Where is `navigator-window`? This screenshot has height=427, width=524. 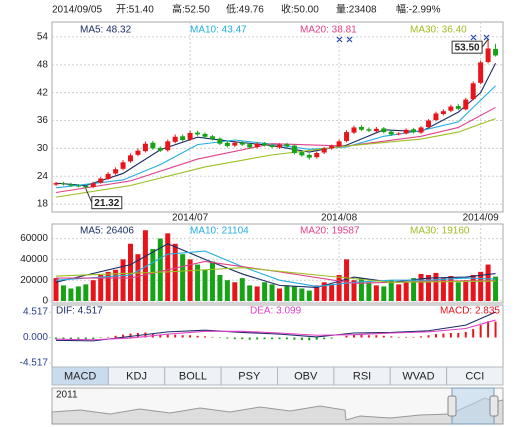 navigator-window is located at coordinates (473, 406).